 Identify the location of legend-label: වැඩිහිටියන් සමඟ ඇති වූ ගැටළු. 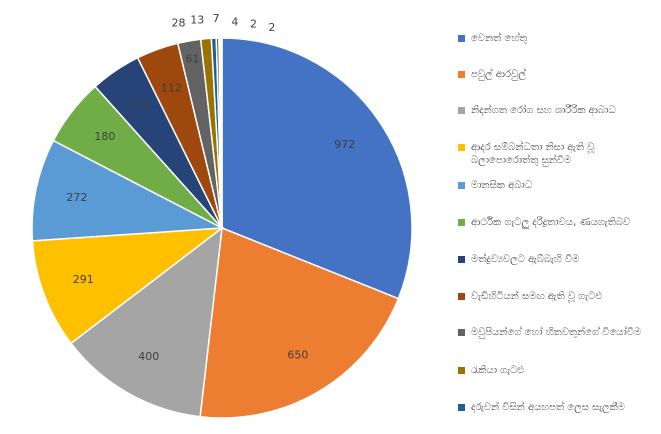
(537, 296).